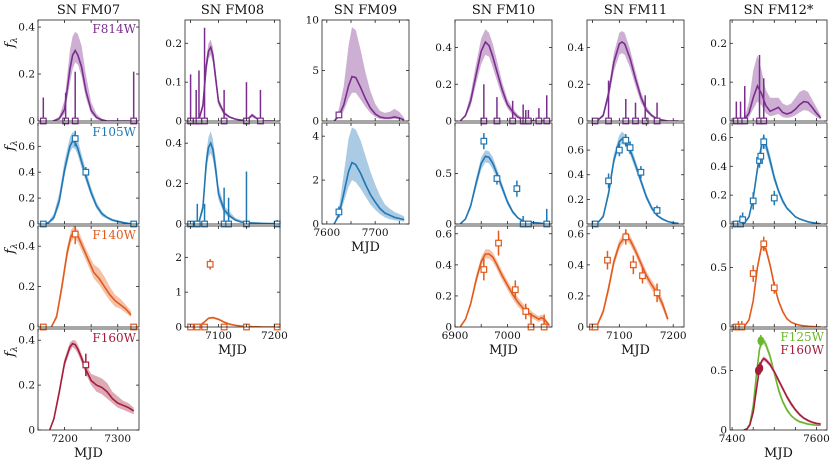  I want to click on panel-title: SN FM08, so click(232, 10).